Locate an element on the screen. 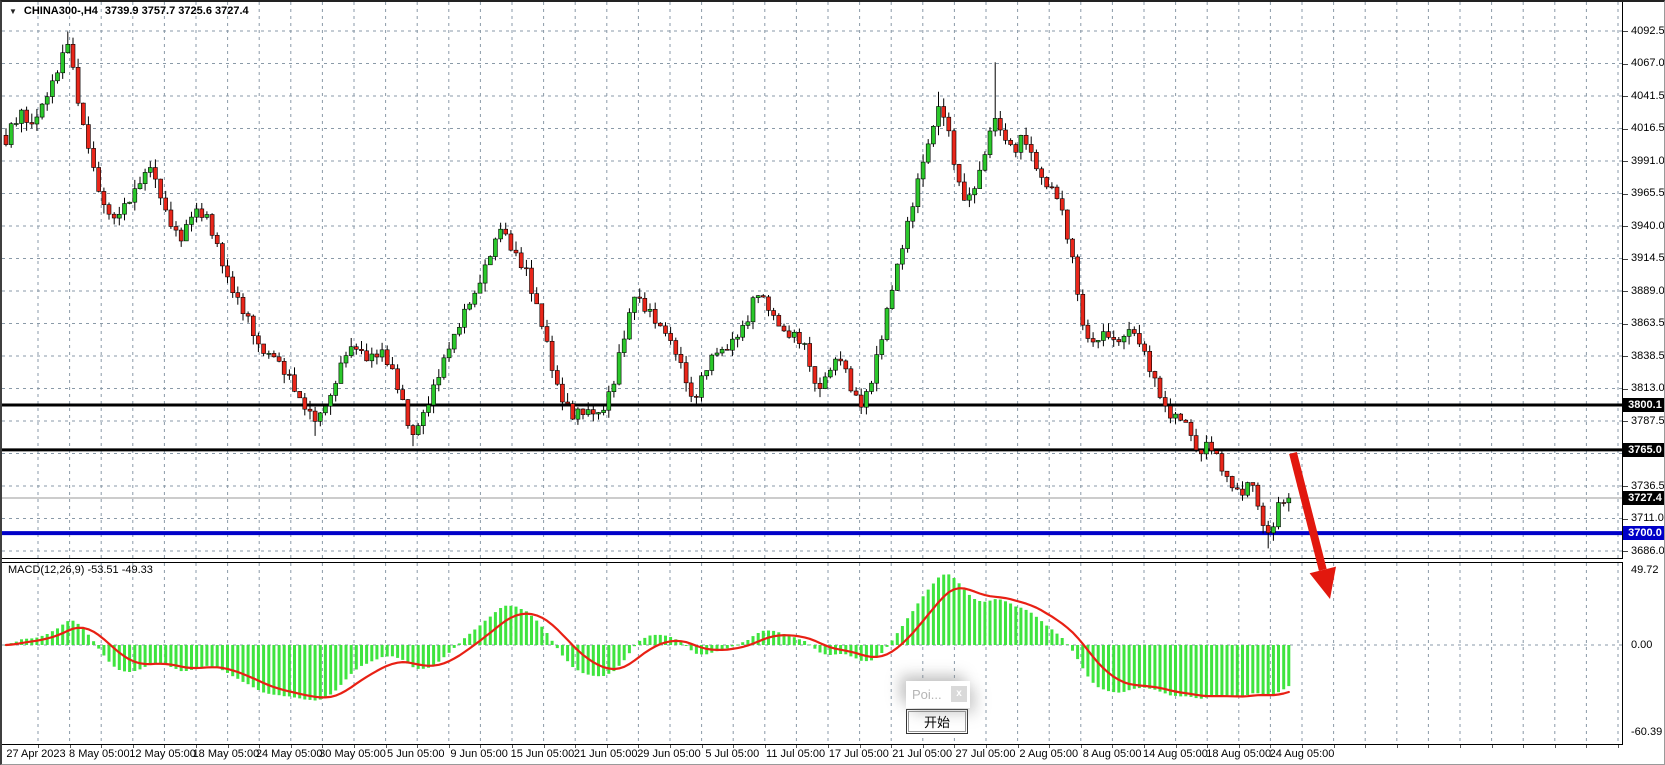  time-axis-label: 21 Jul 05:00 is located at coordinates (922, 754).